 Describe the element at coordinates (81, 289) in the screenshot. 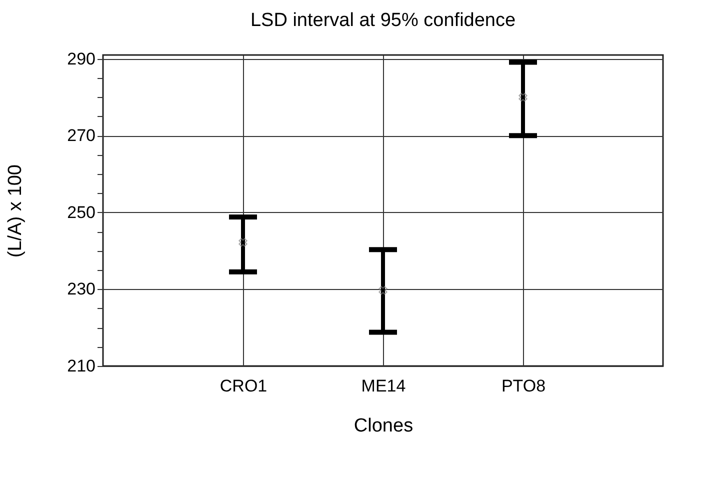

I see `y-tick-label: 230` at that location.